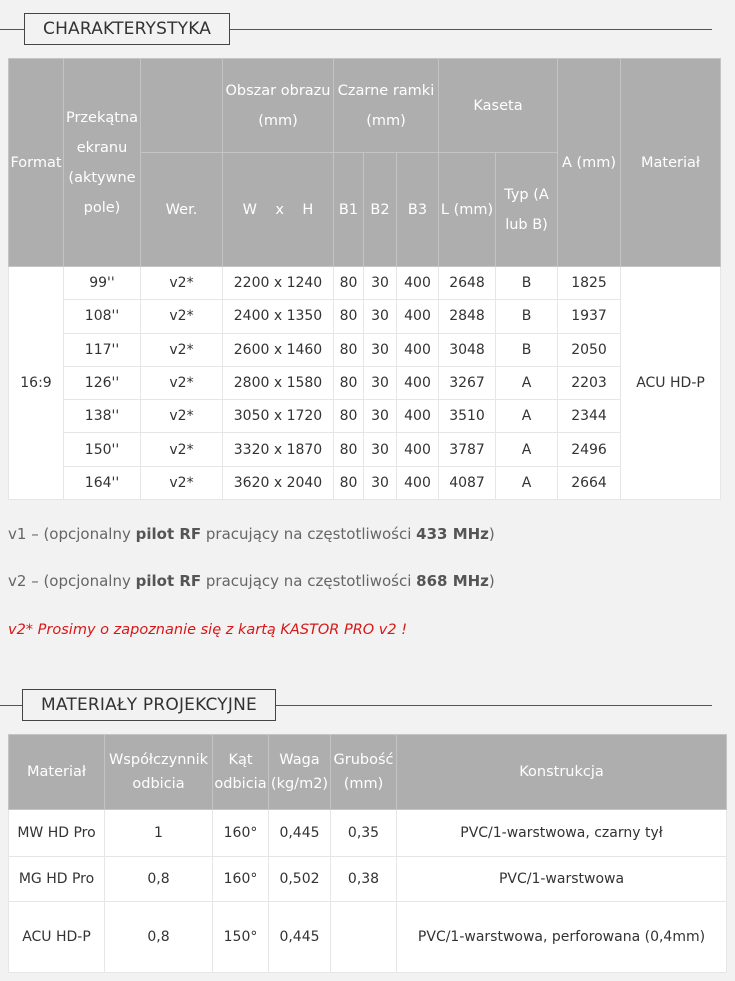  I want to click on cell-wxh: 3320 x 1870, so click(278, 449).